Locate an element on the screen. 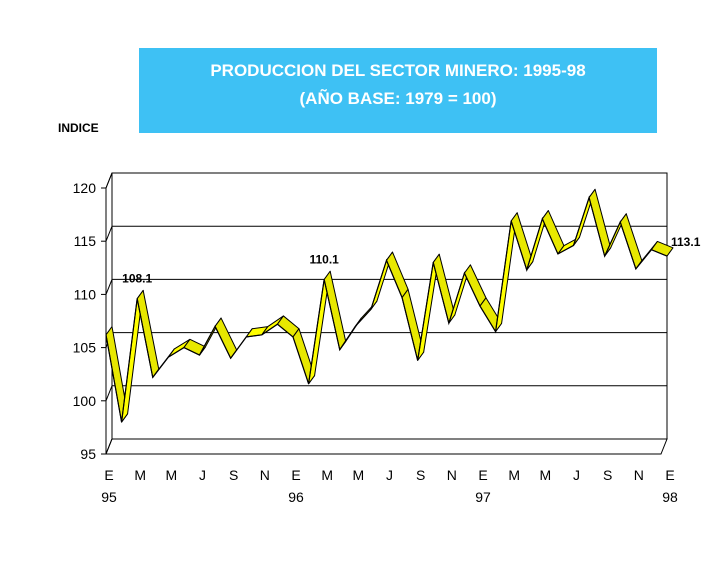 This screenshot has height=585, width=710. data-label: 108.1 is located at coordinates (137, 279).